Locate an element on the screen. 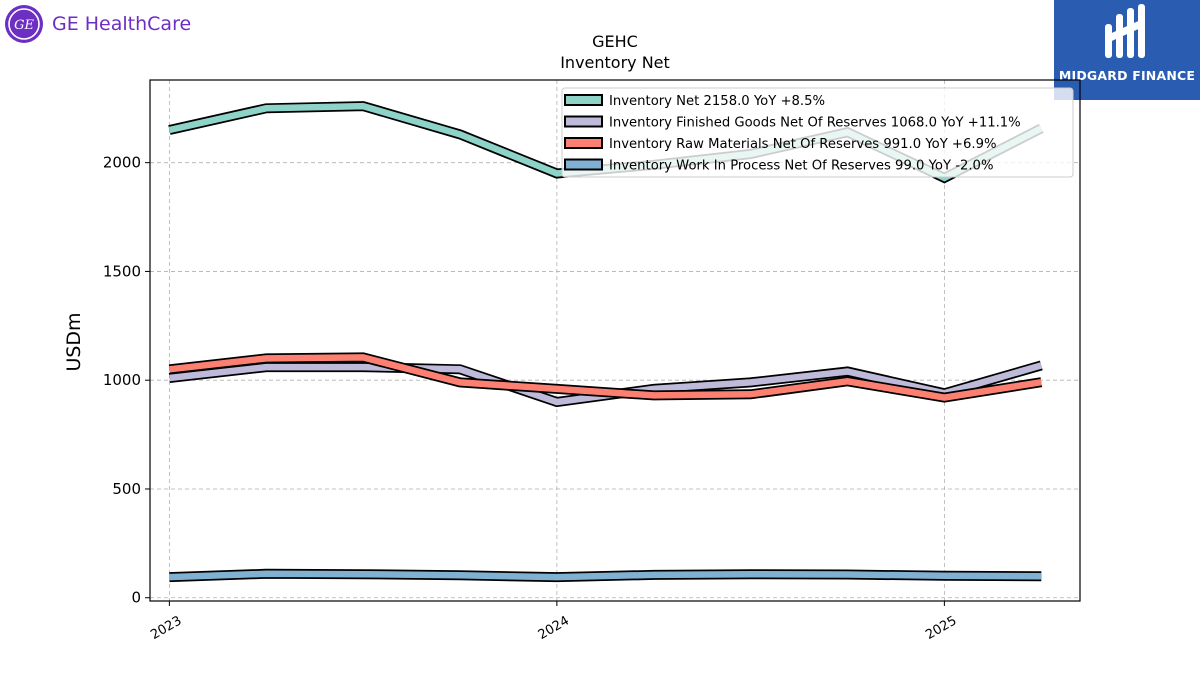 The width and height of the screenshot is (1200, 675). y-tick-label: 0 is located at coordinates (136, 598).